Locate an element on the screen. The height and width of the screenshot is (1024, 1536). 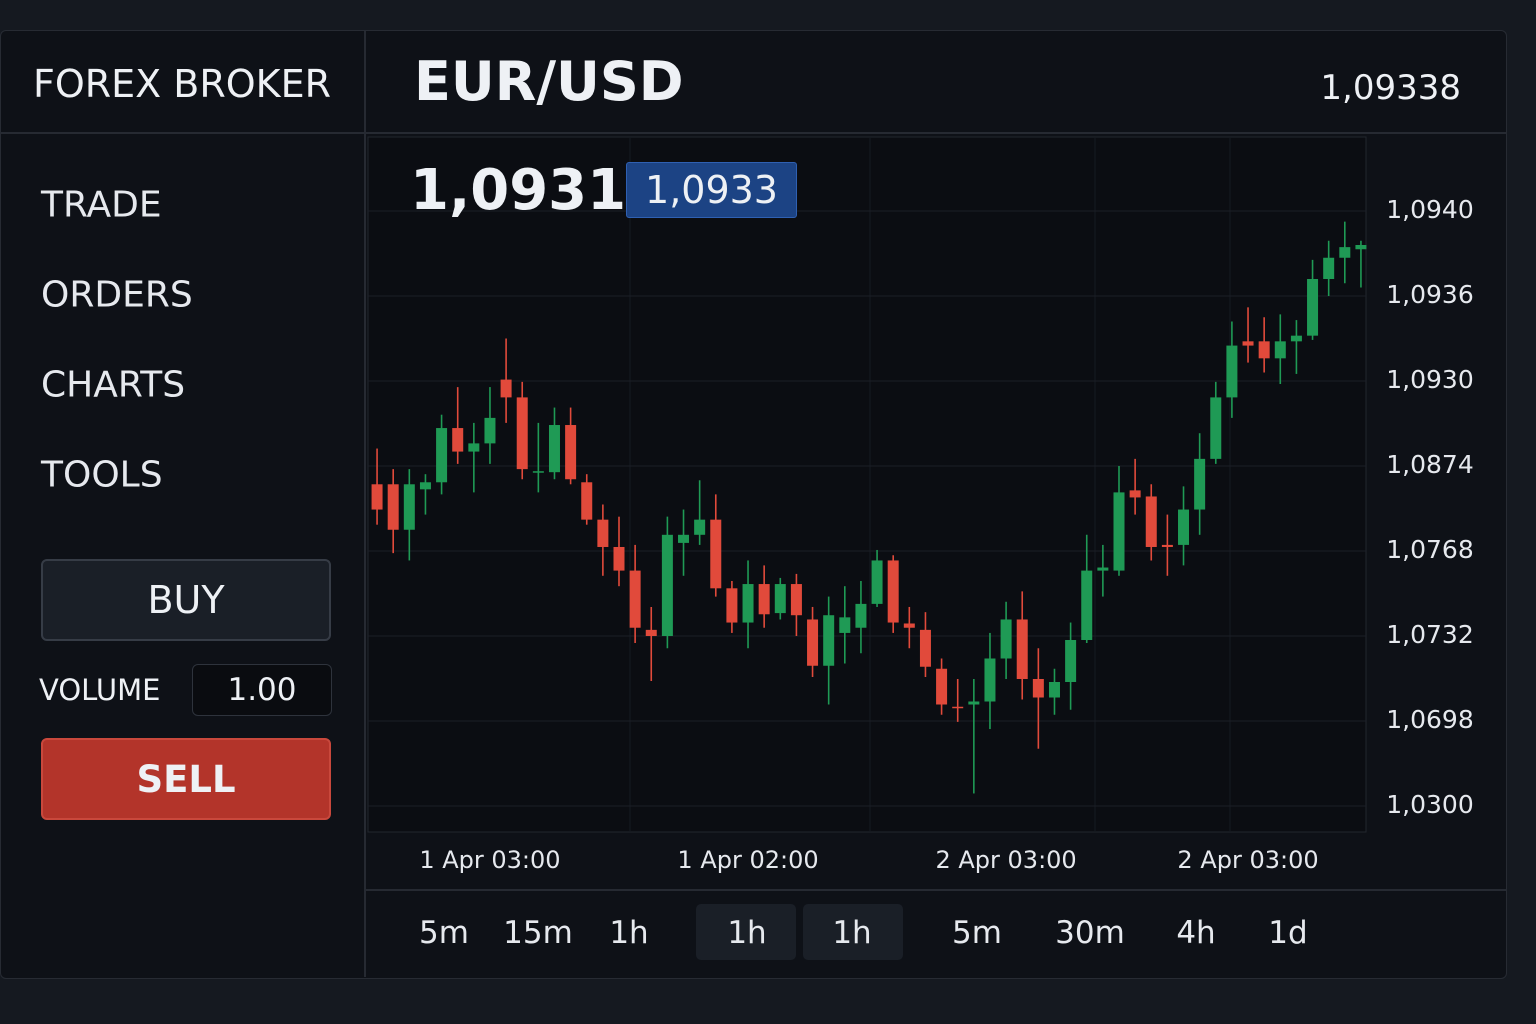
timeframe-button: 4h is located at coordinates (1196, 933).